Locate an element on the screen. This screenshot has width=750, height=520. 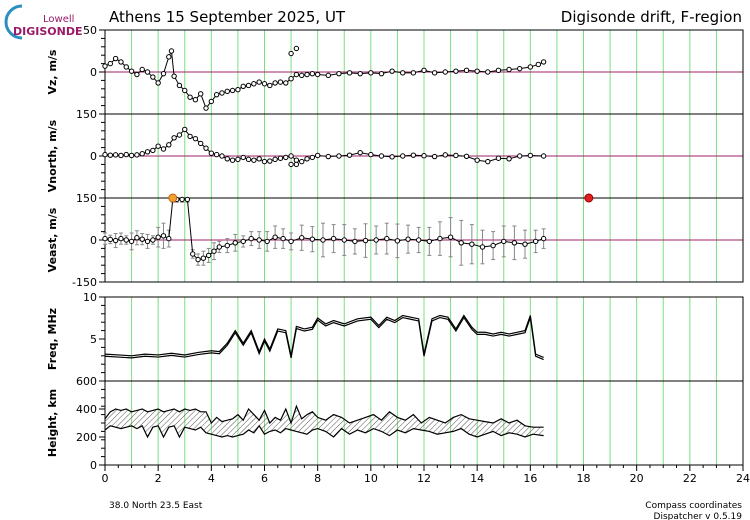
x-tick-label: 20 is located at coordinates (637, 478).